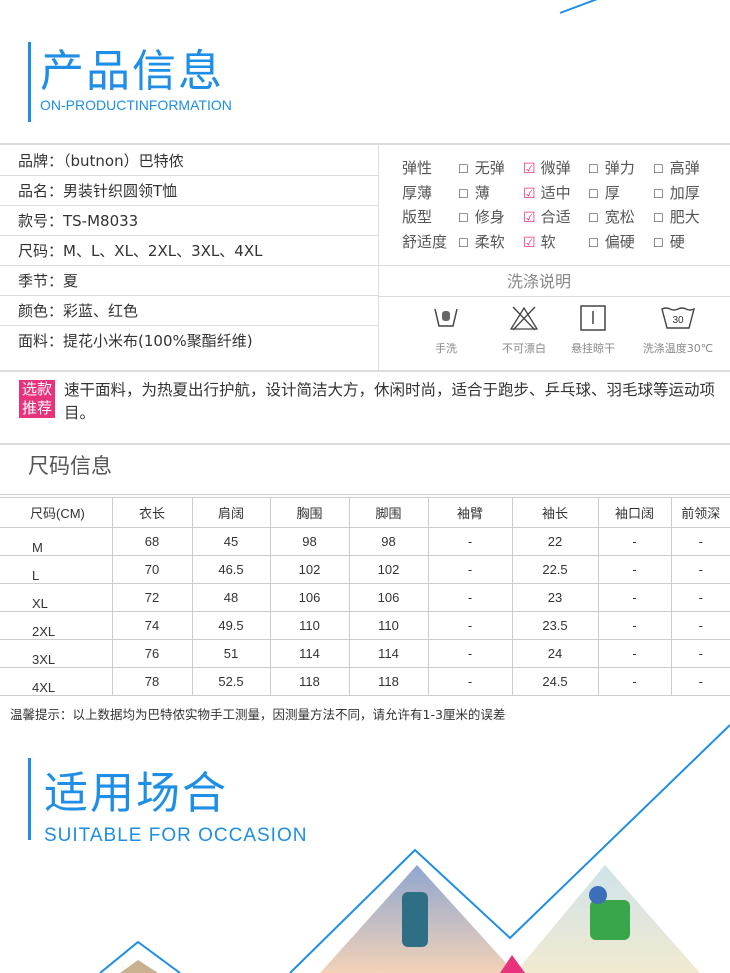  I want to click on occasion-title: 适用场合, so click(136, 793).